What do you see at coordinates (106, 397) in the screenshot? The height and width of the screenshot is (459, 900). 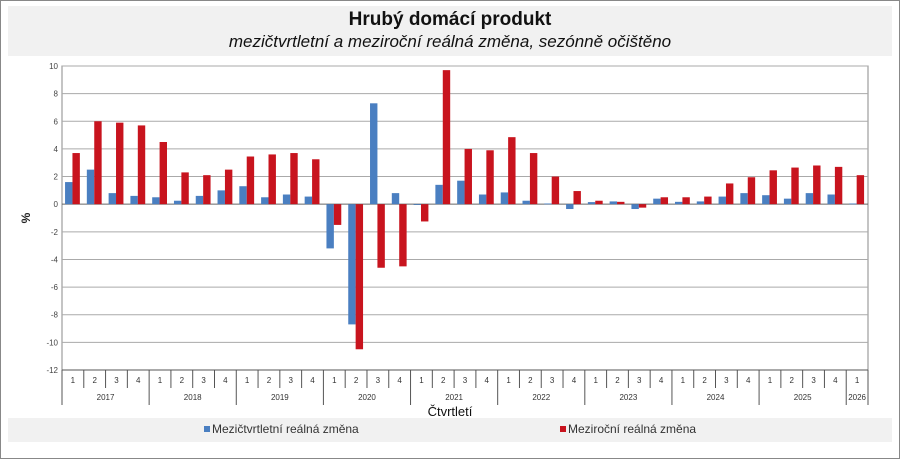 I see `year-label: 2017` at bounding box center [106, 397].